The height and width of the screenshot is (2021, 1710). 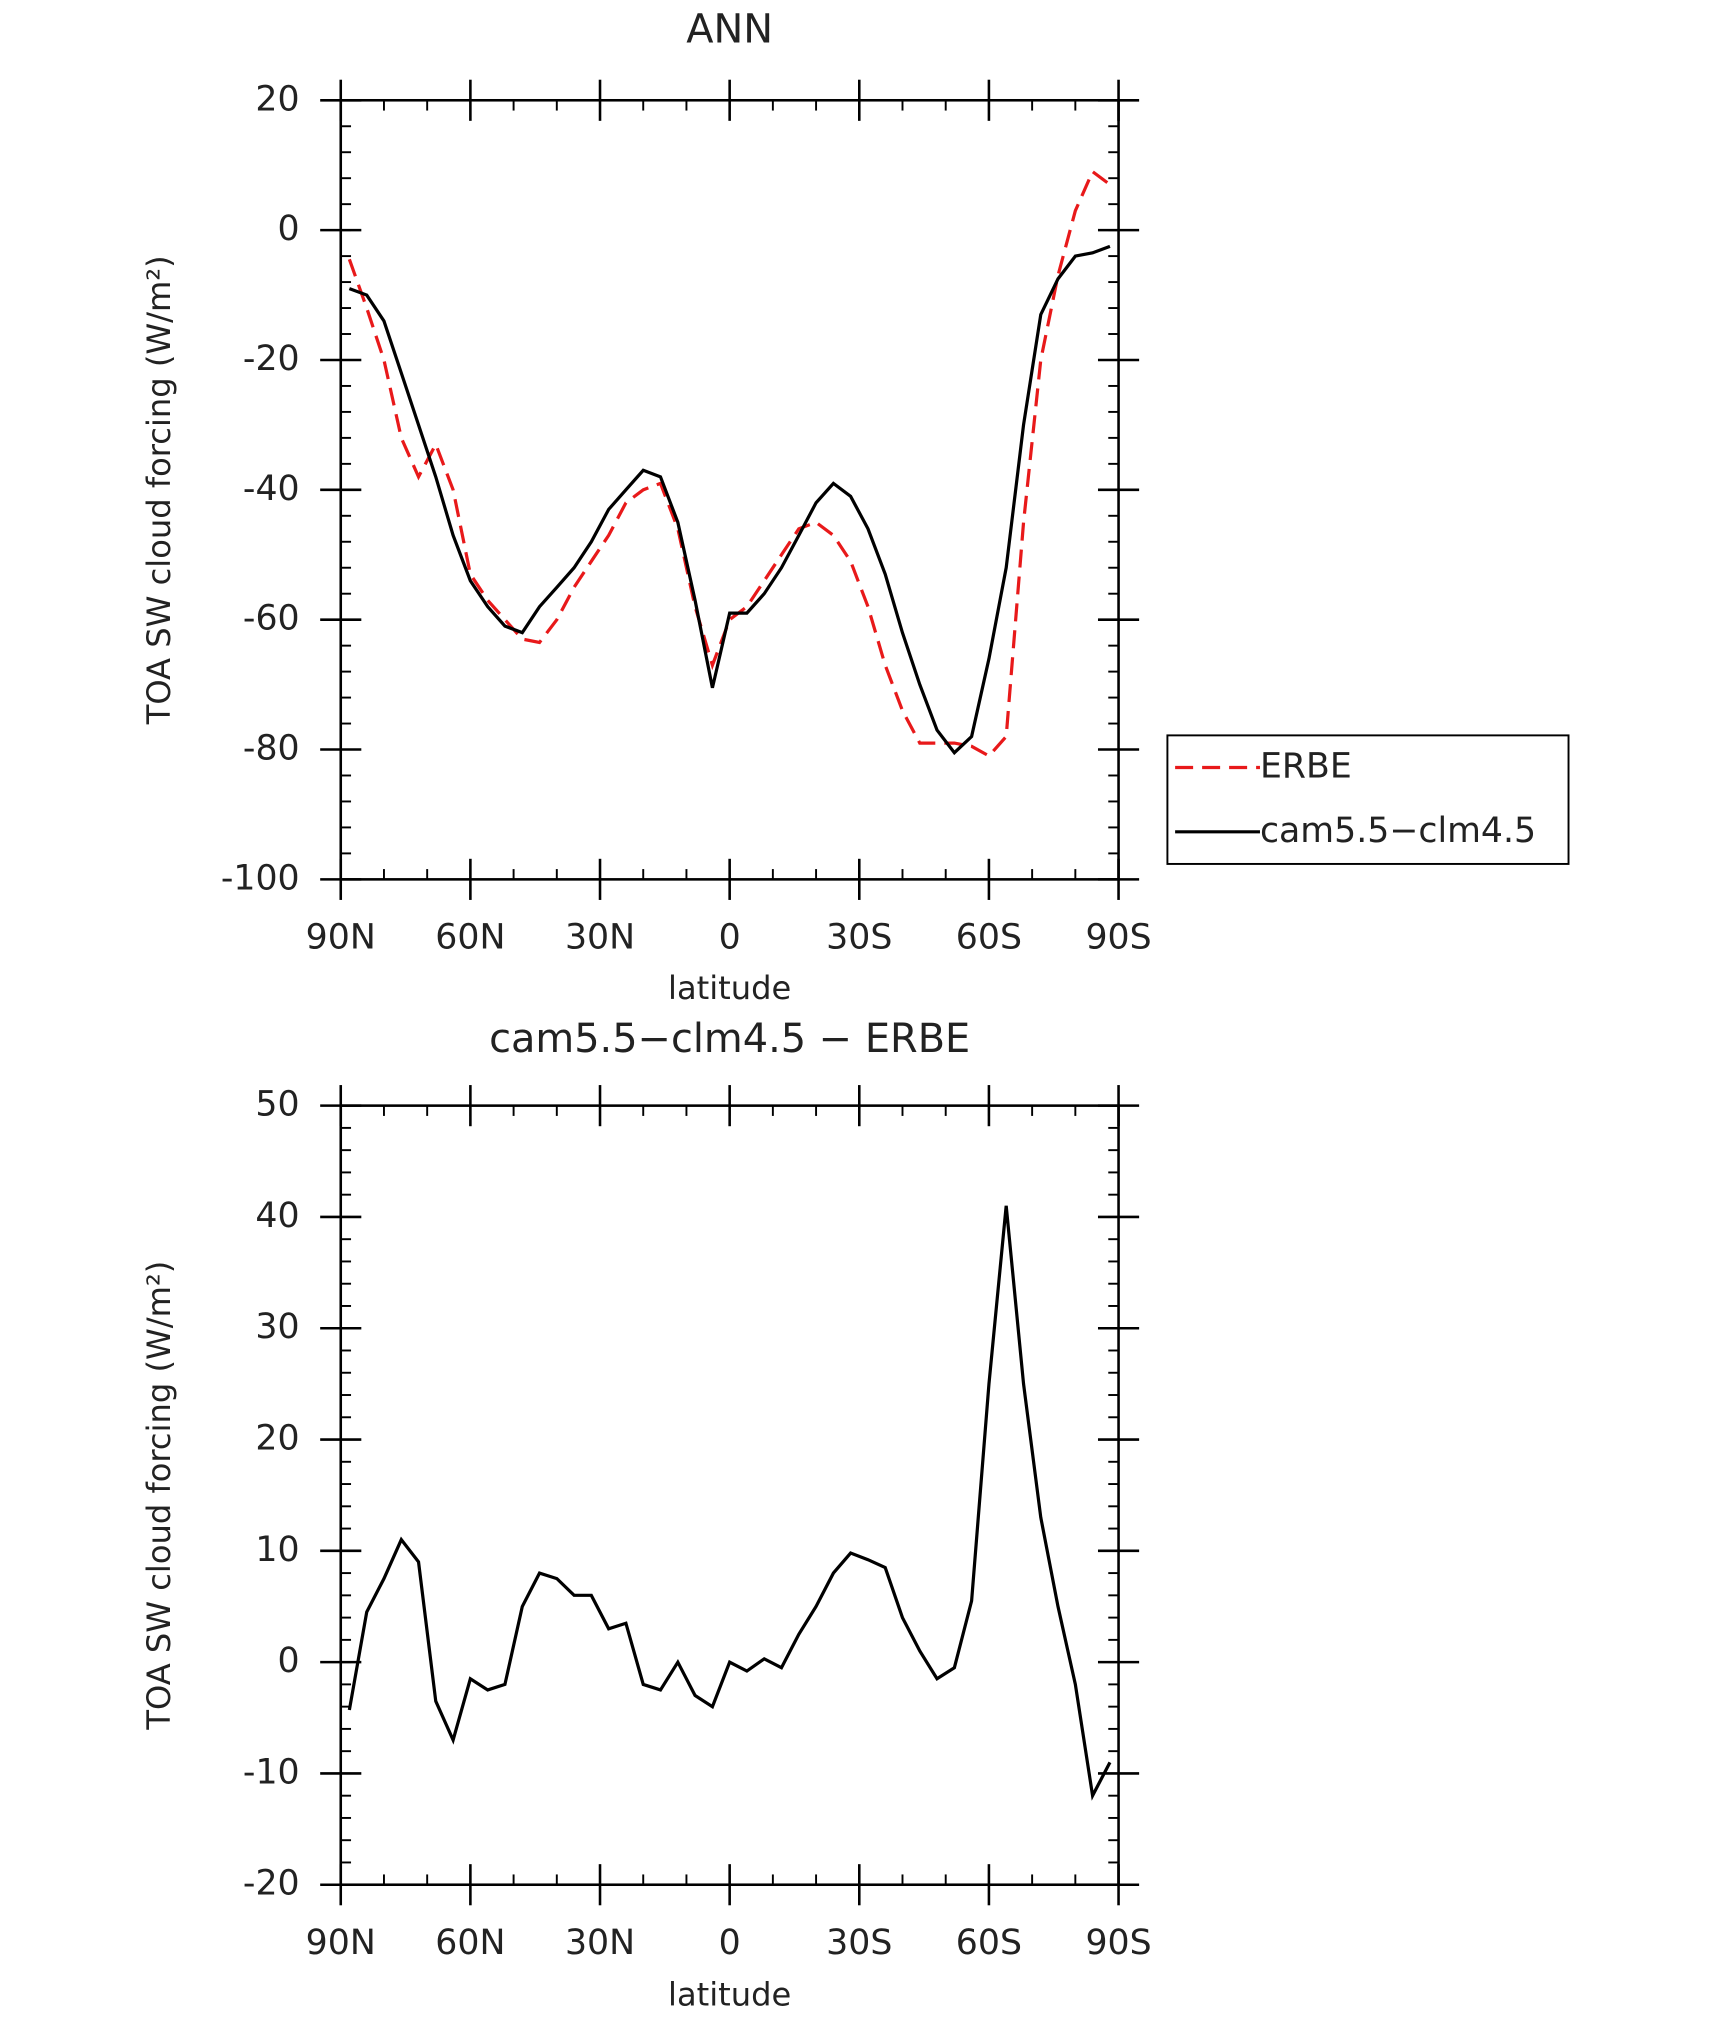 What do you see at coordinates (277, 1550) in the screenshot?
I see `y-tick-label: 10` at bounding box center [277, 1550].